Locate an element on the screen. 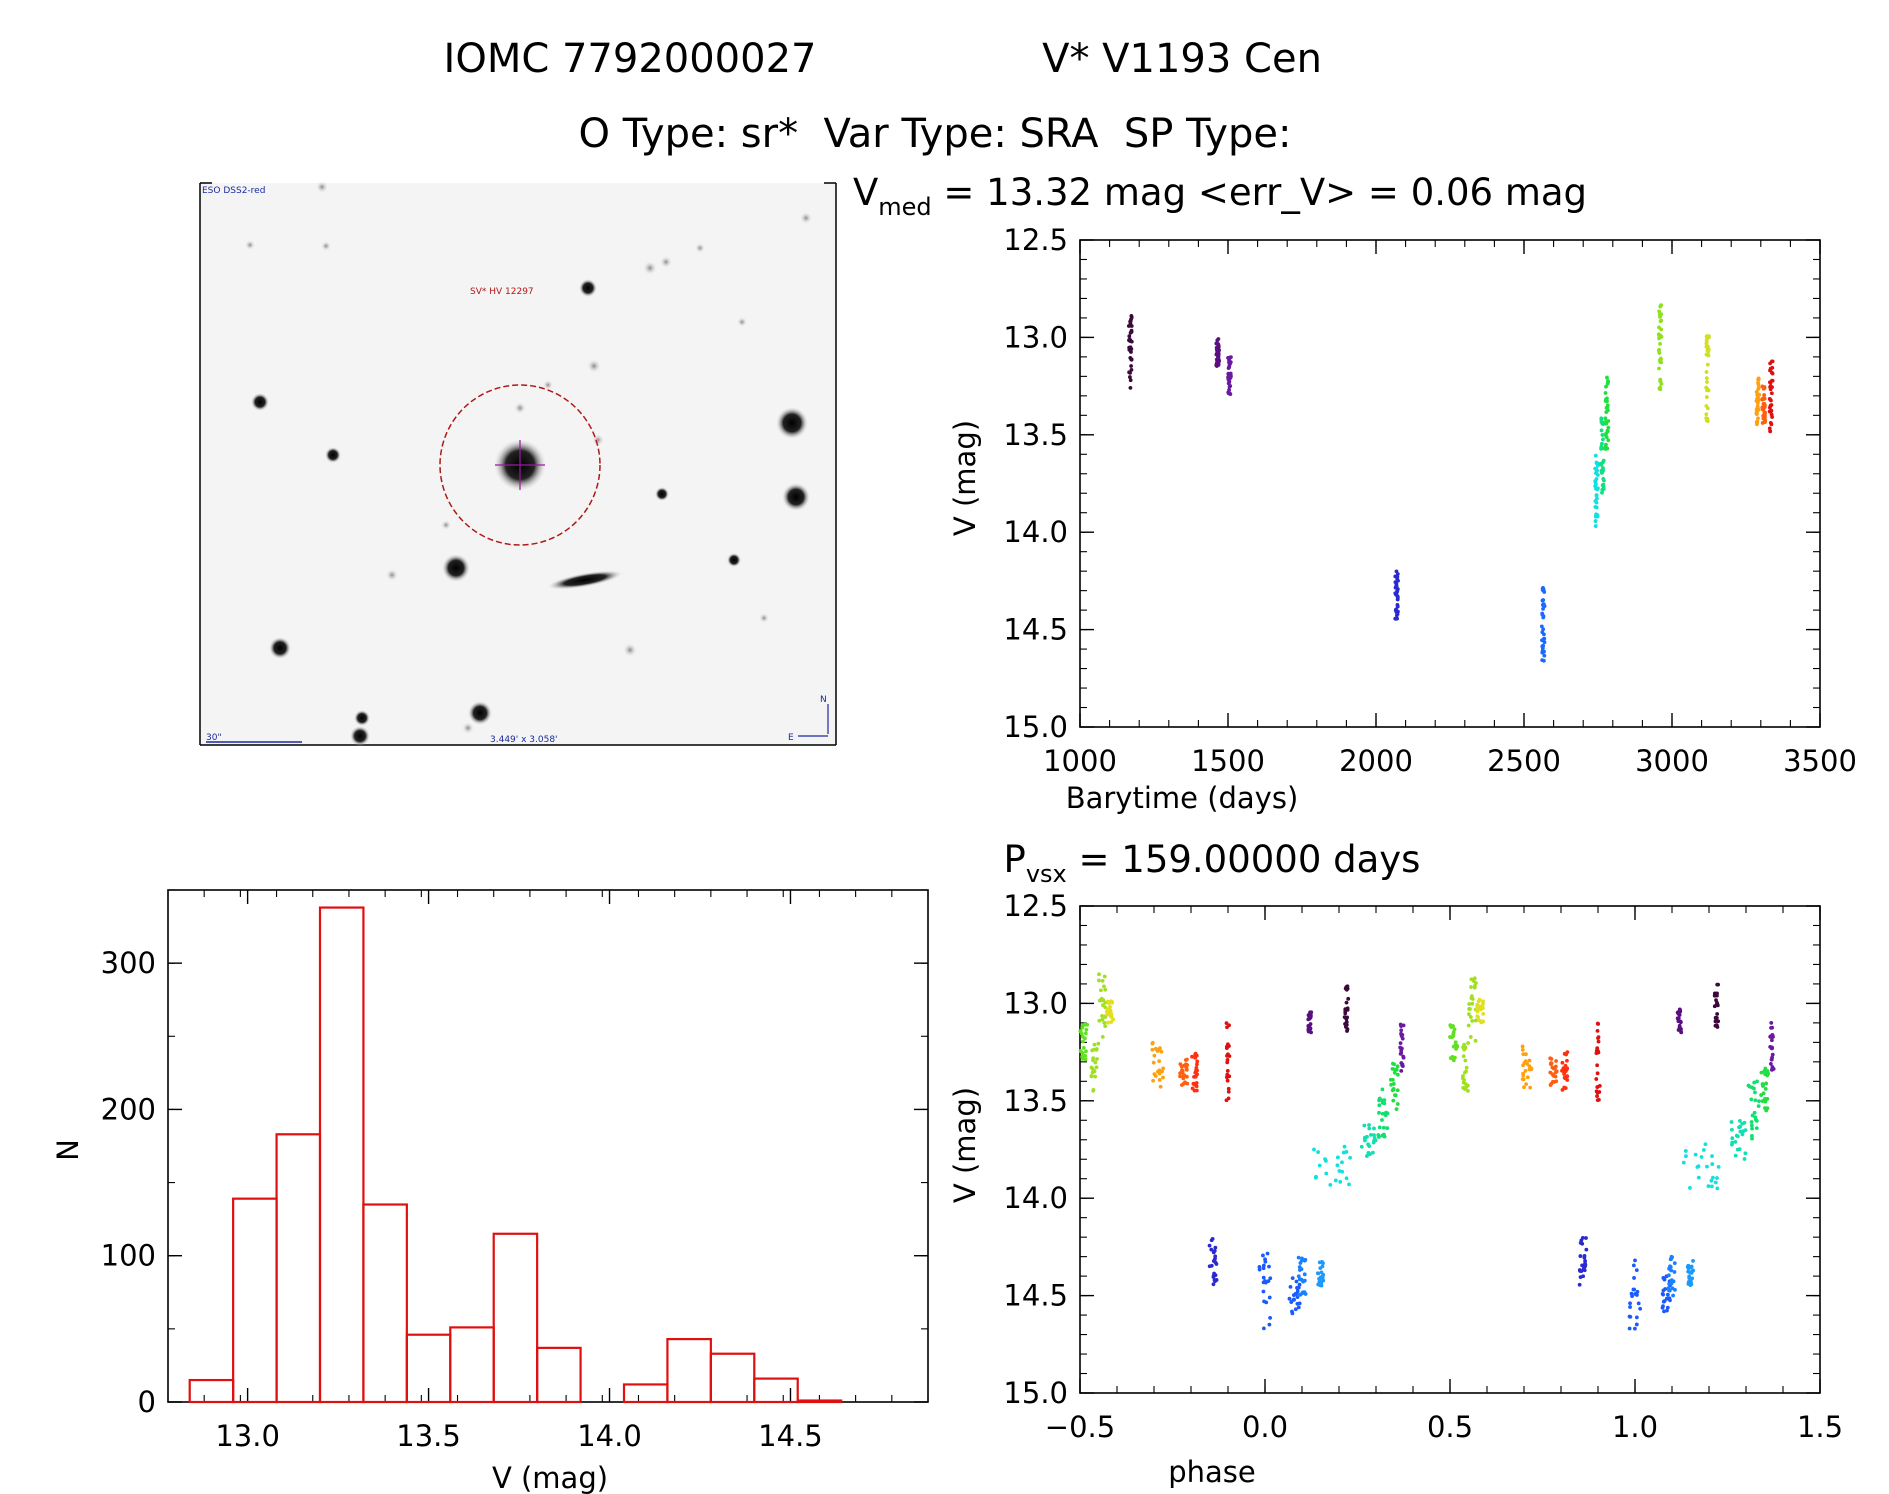 This screenshot has height=1494, width=1889. hist-ytick-label: 300 is located at coordinates (128, 963).